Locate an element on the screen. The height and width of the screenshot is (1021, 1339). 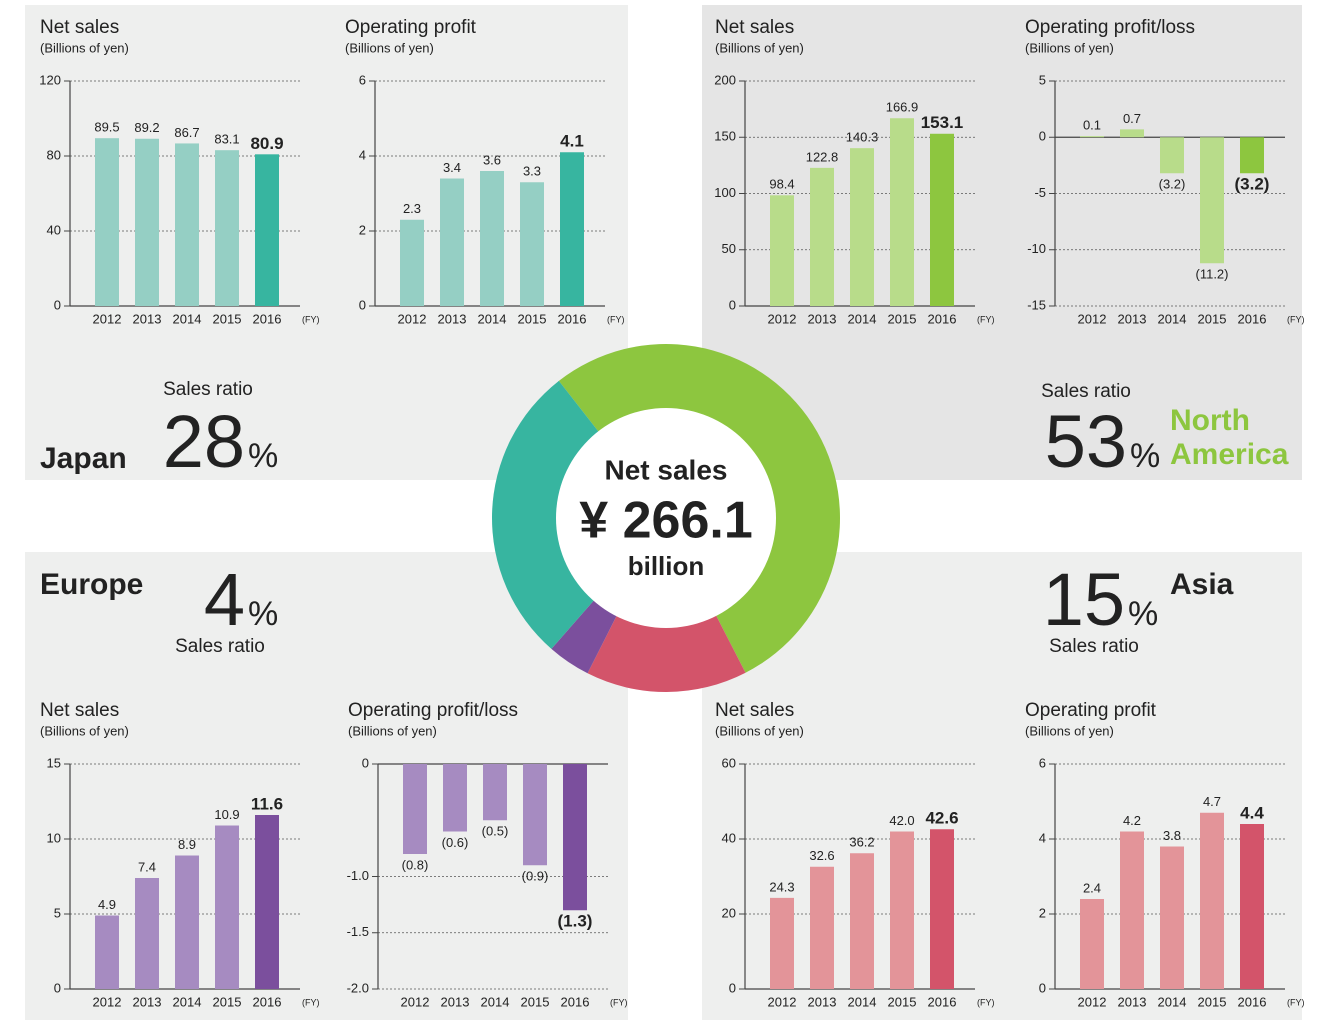
chart-title: Net sales is located at coordinates (79, 710).